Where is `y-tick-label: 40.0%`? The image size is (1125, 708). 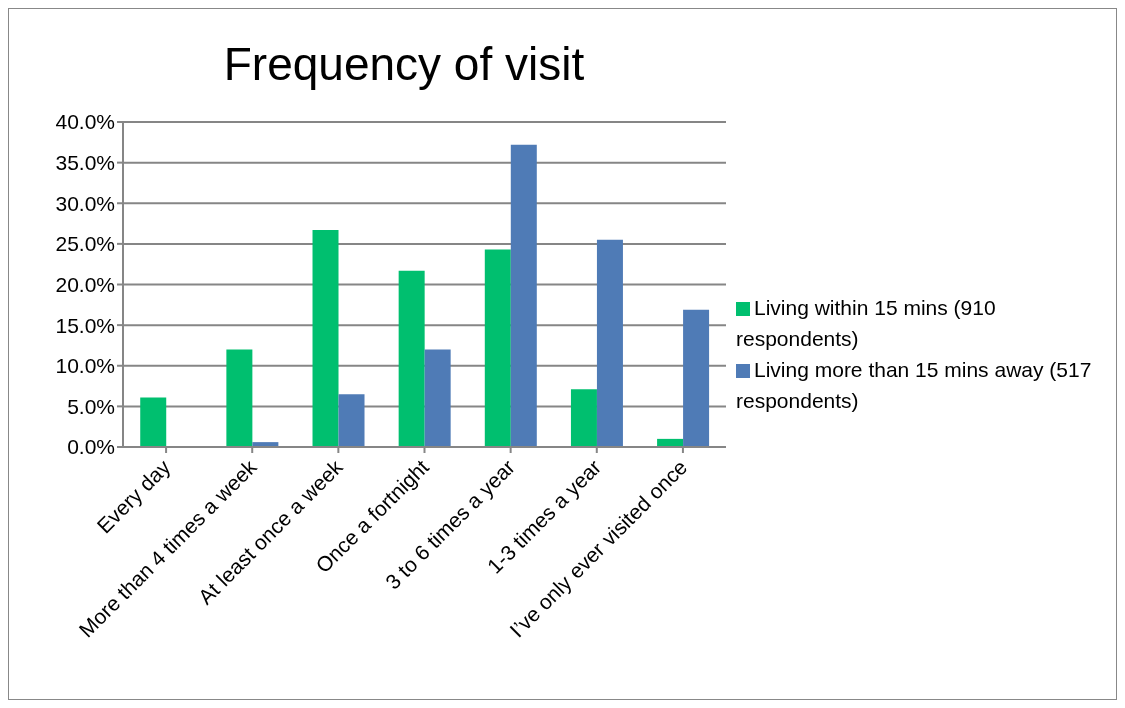 y-tick-label: 40.0% is located at coordinates (85, 122).